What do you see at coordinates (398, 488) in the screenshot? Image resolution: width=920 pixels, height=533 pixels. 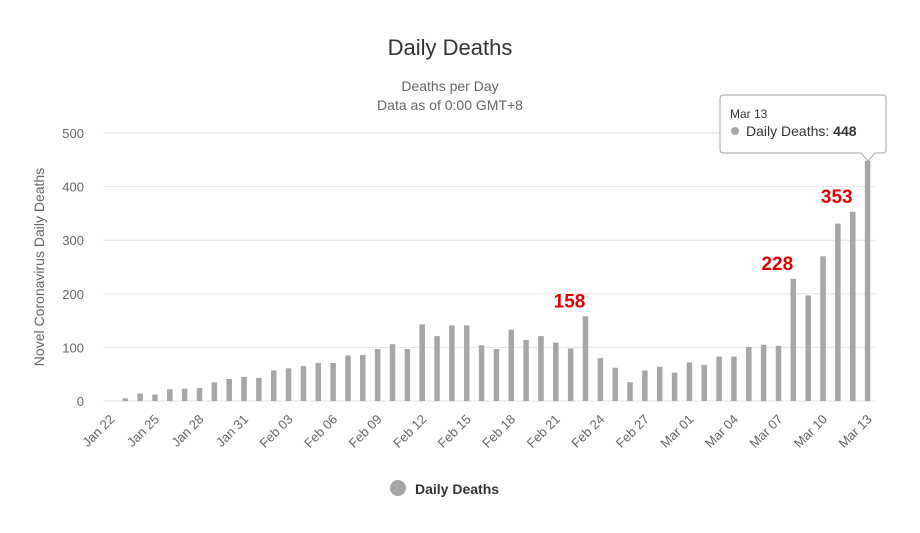 I see `legend-marker` at bounding box center [398, 488].